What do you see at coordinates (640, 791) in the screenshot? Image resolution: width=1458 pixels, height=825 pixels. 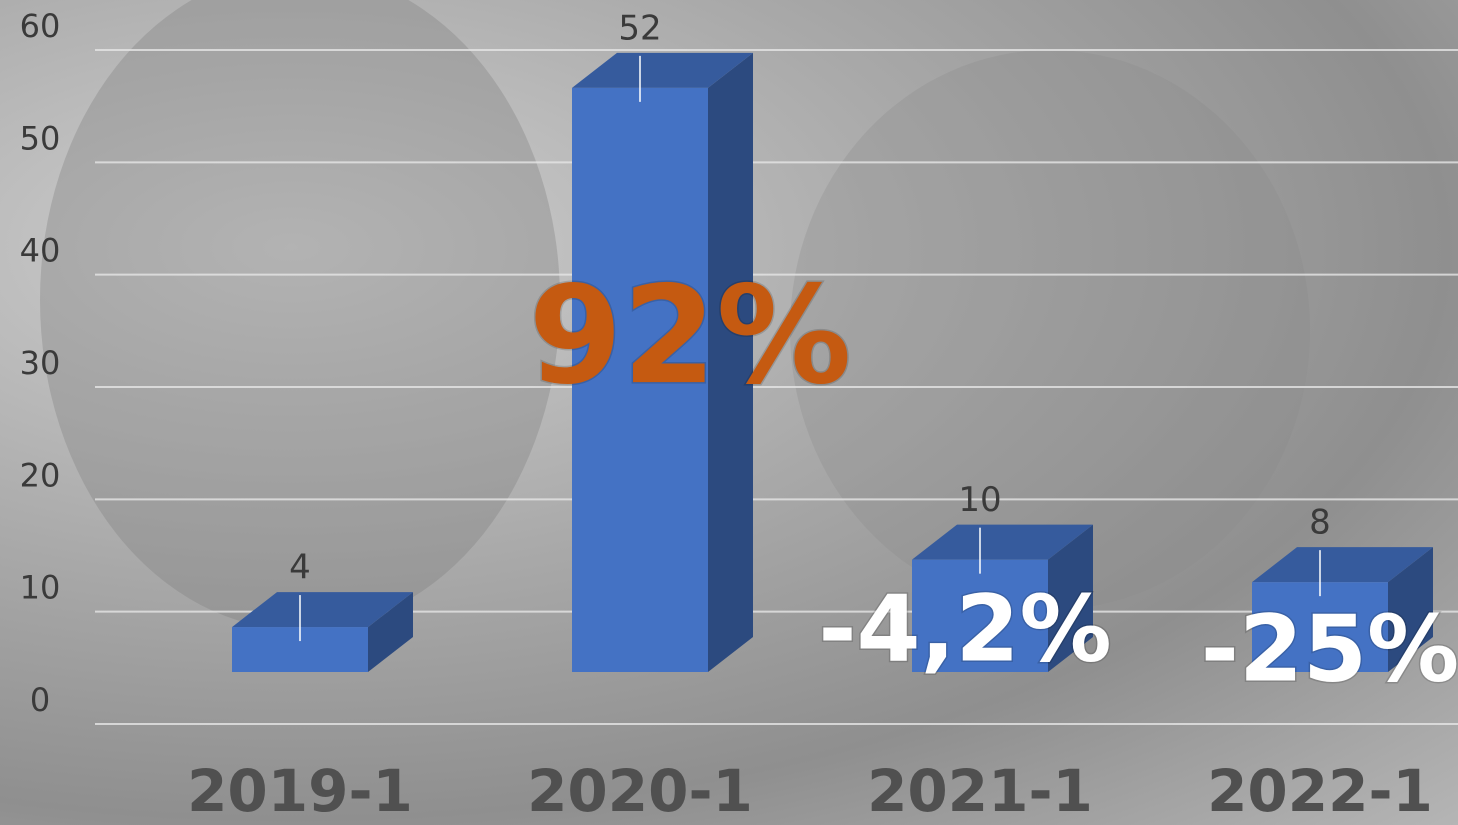 I see `x-tick-label: 2020-1` at bounding box center [640, 791].